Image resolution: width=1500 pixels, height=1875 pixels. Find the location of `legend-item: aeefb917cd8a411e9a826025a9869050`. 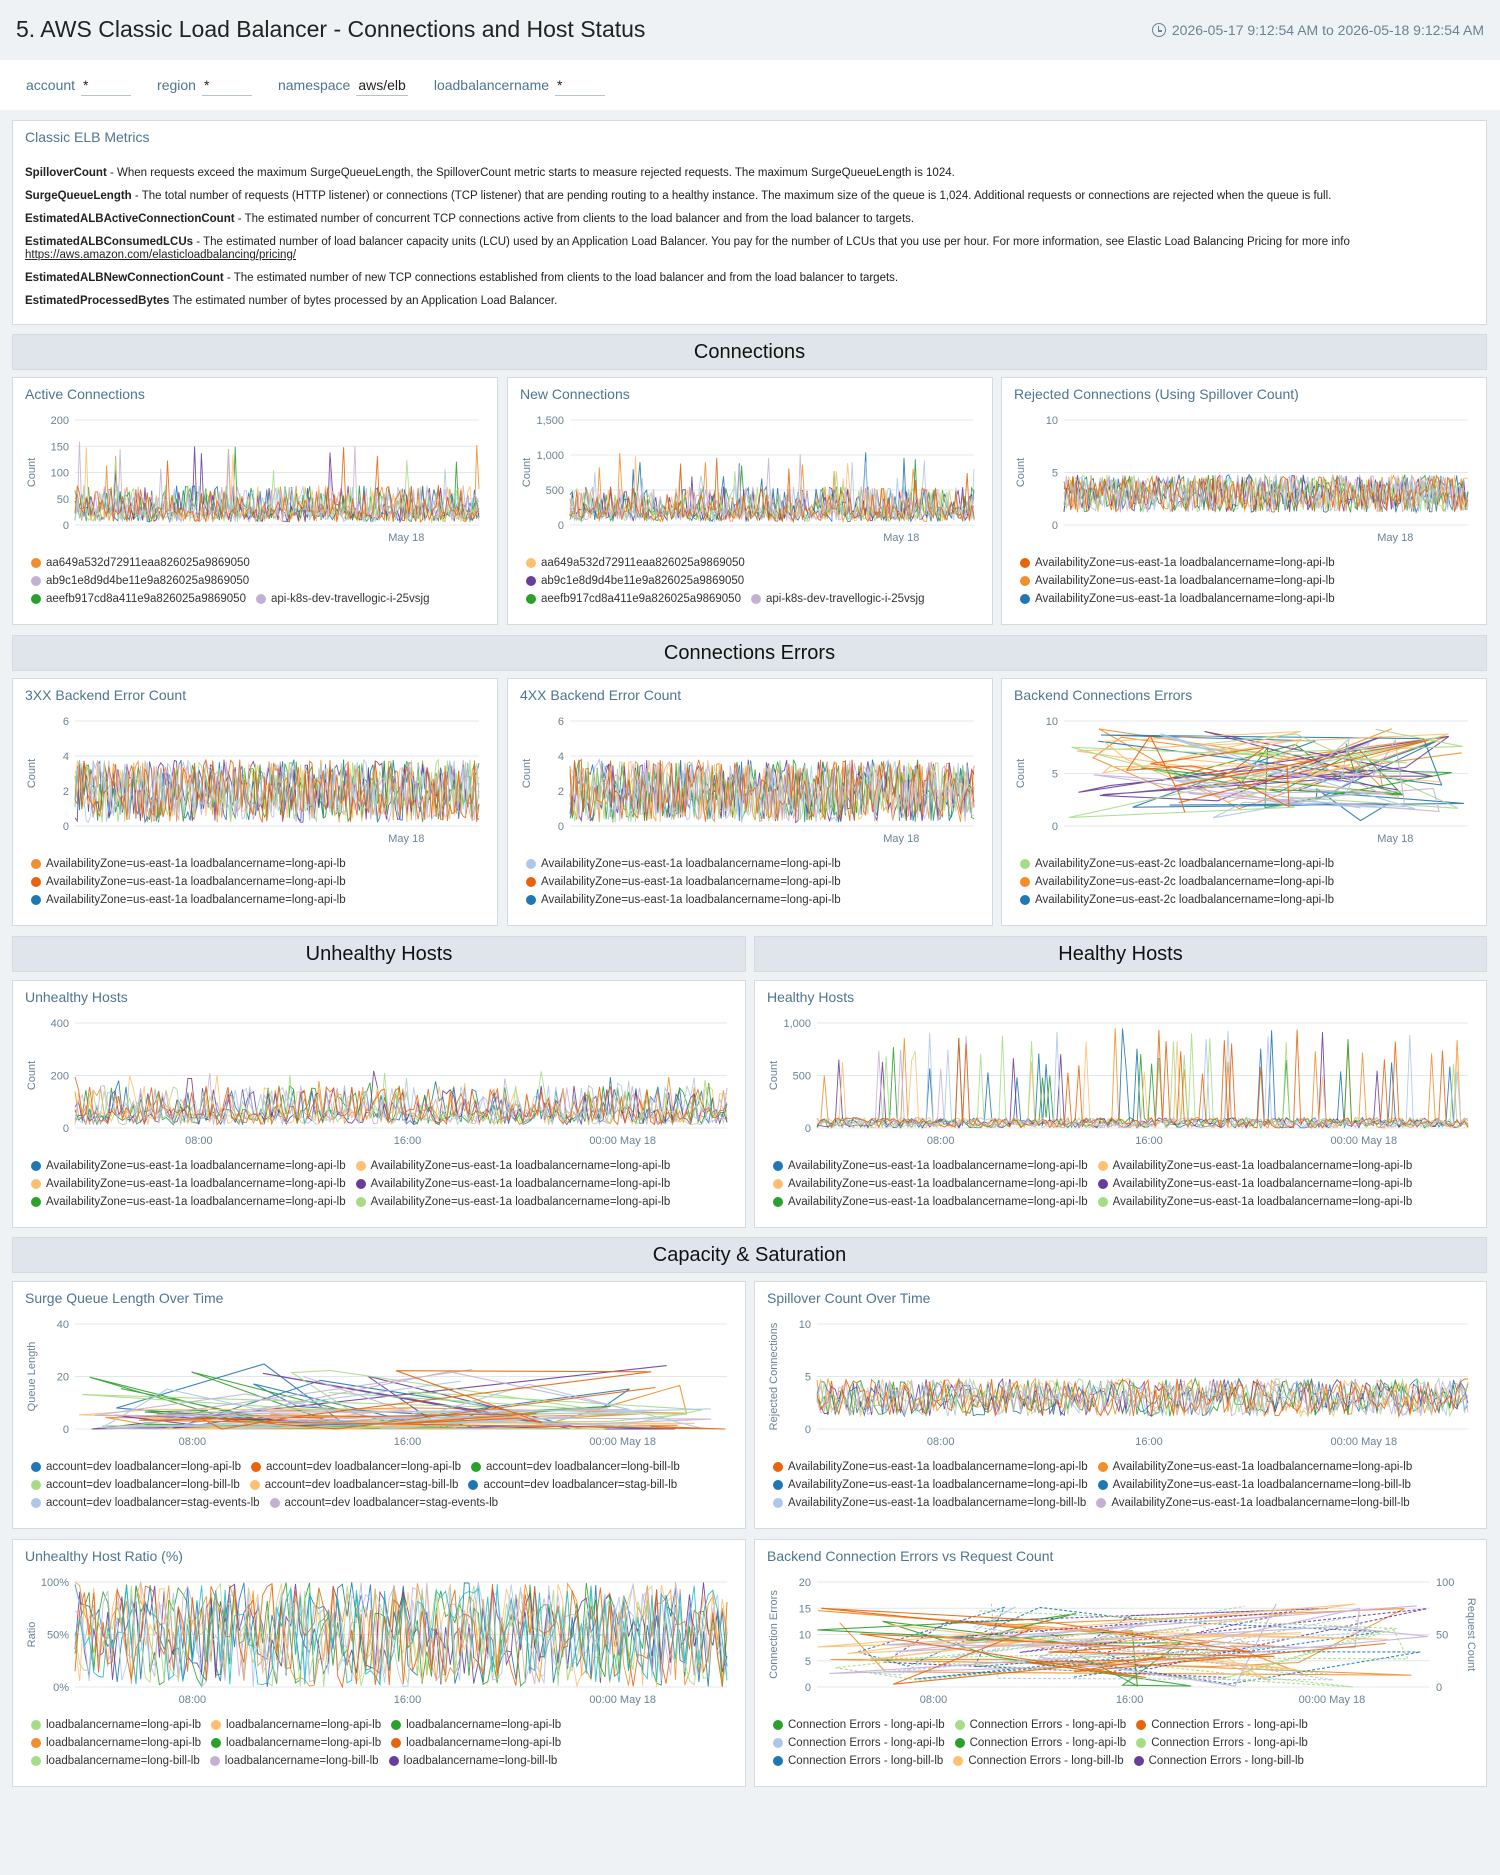

legend-item: aeefb917cd8a411e9a826025a9869050 is located at coordinates (138, 598).